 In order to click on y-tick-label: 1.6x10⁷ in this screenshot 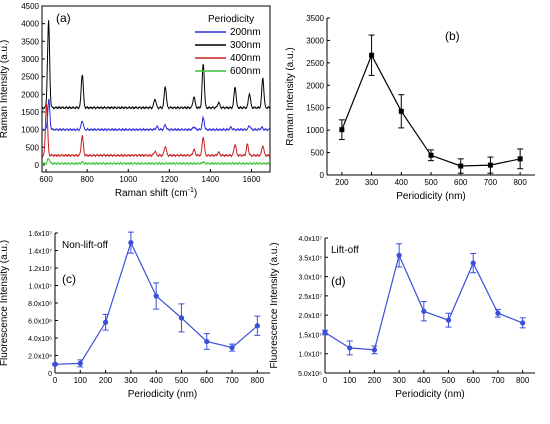, I will do `click(40, 234)`.